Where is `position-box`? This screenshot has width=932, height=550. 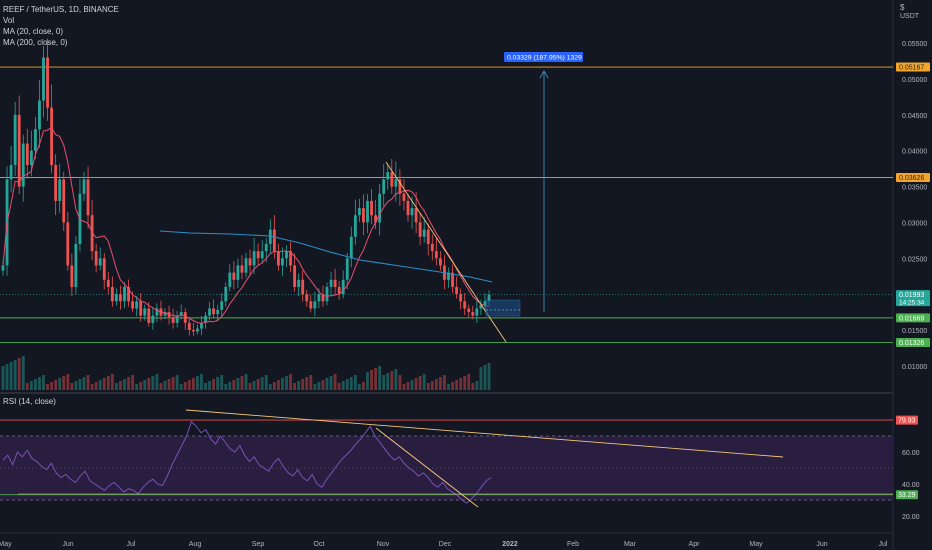 position-box is located at coordinates (503, 308).